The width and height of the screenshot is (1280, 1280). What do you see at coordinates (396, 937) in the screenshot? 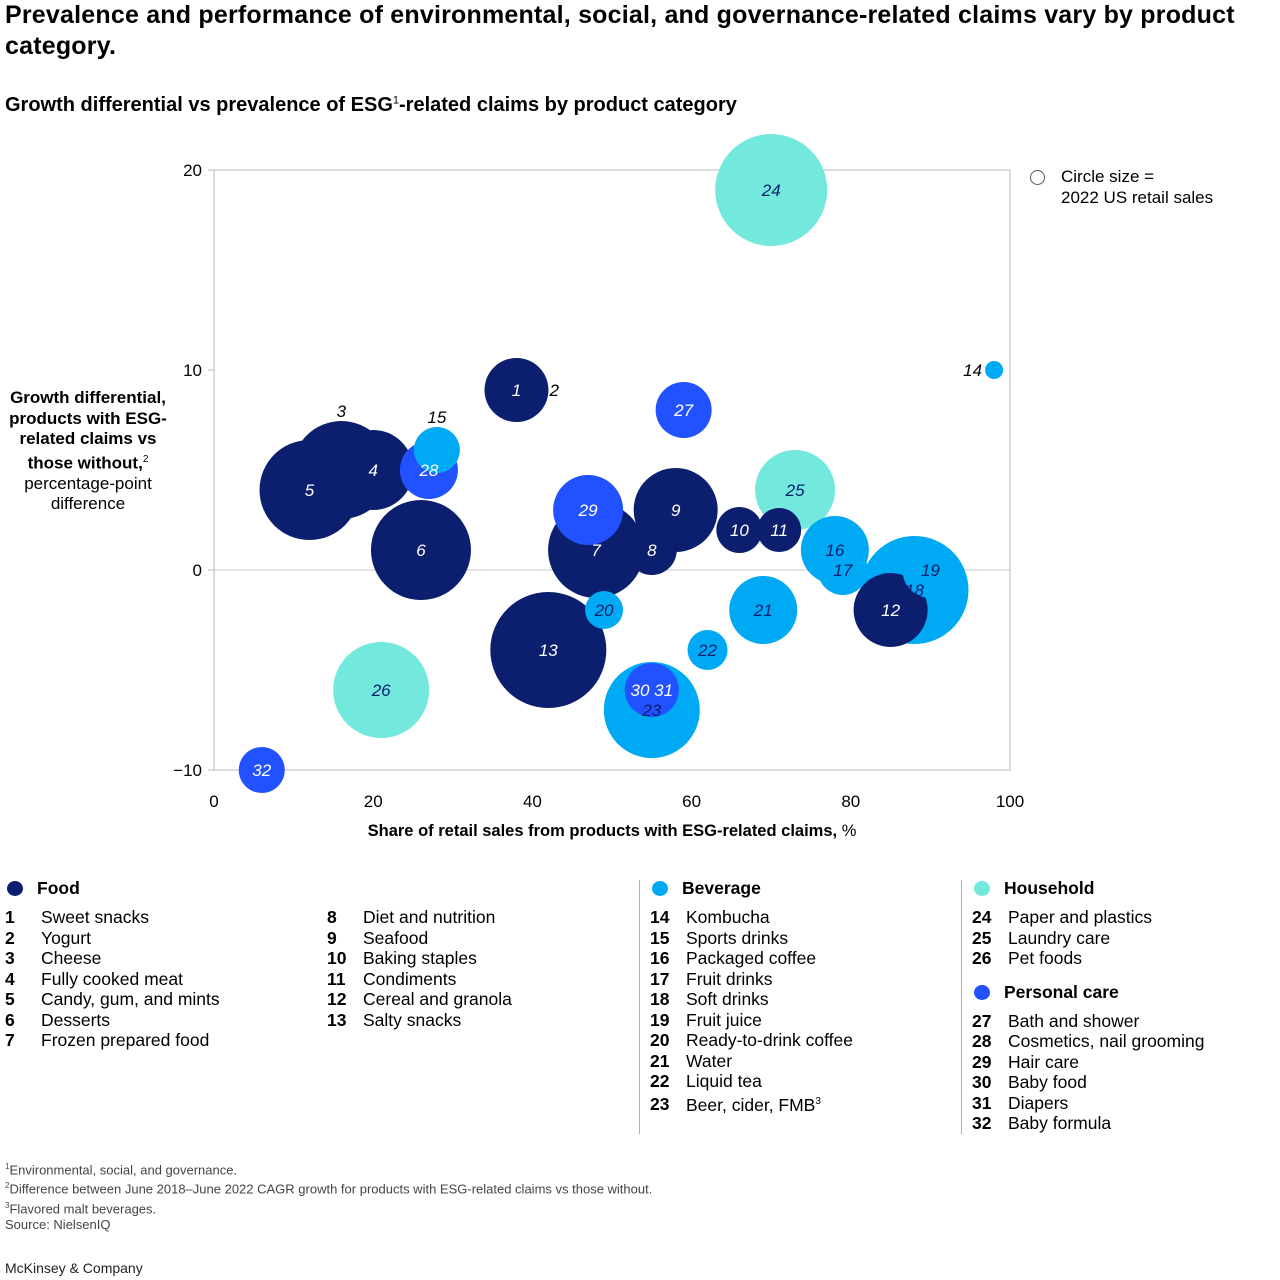
I see `legend-item-label: Seafood` at bounding box center [396, 937].